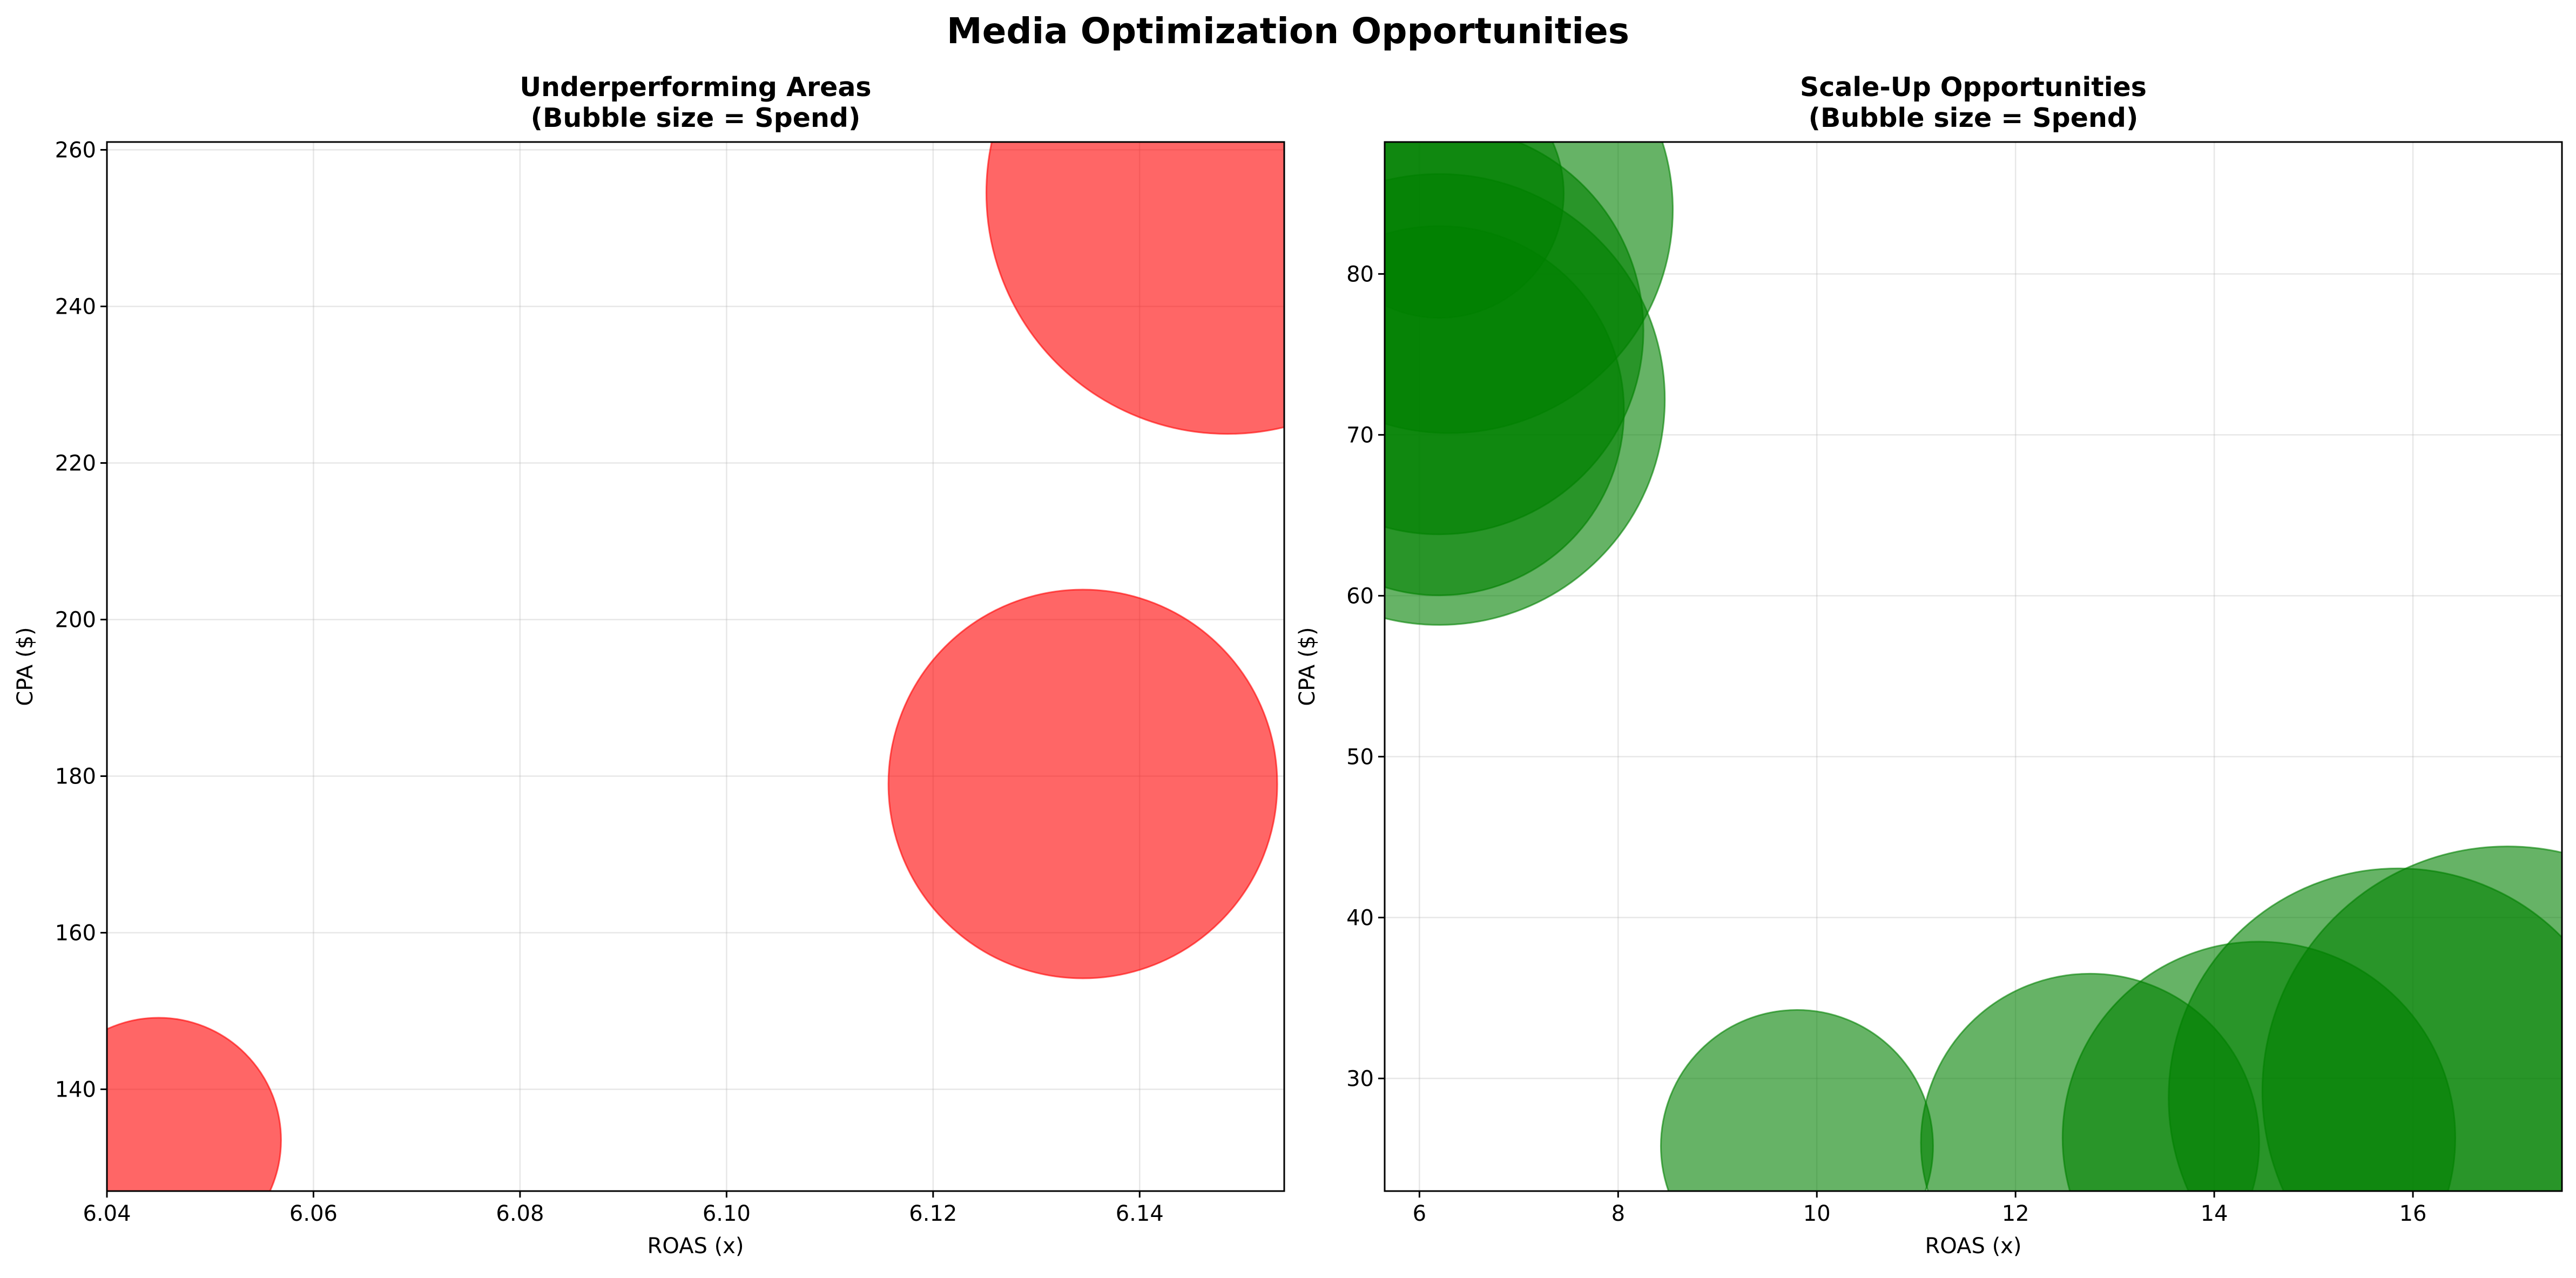  What do you see at coordinates (75, 150) in the screenshot?
I see `y-tick-label: 260` at bounding box center [75, 150].